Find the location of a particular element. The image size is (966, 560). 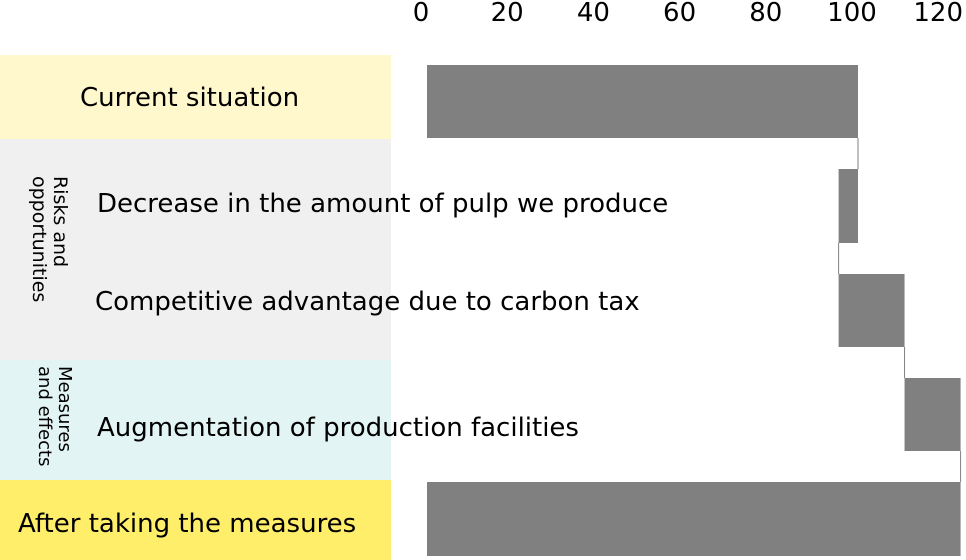

group-label-measures-effects: Measures and effects is located at coordinates (54, 416).